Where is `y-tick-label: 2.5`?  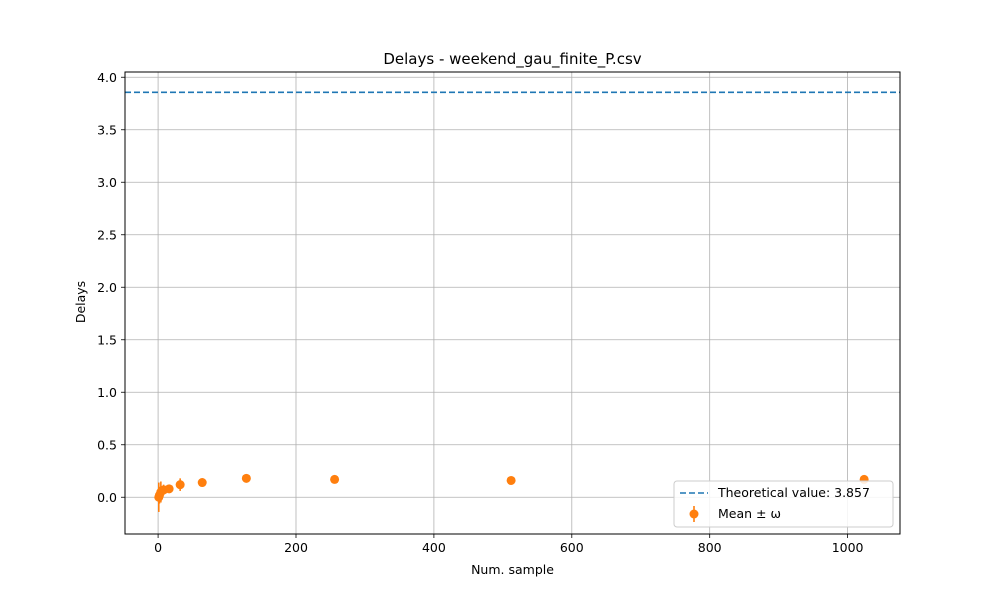
y-tick-label: 2.5 is located at coordinates (107, 234).